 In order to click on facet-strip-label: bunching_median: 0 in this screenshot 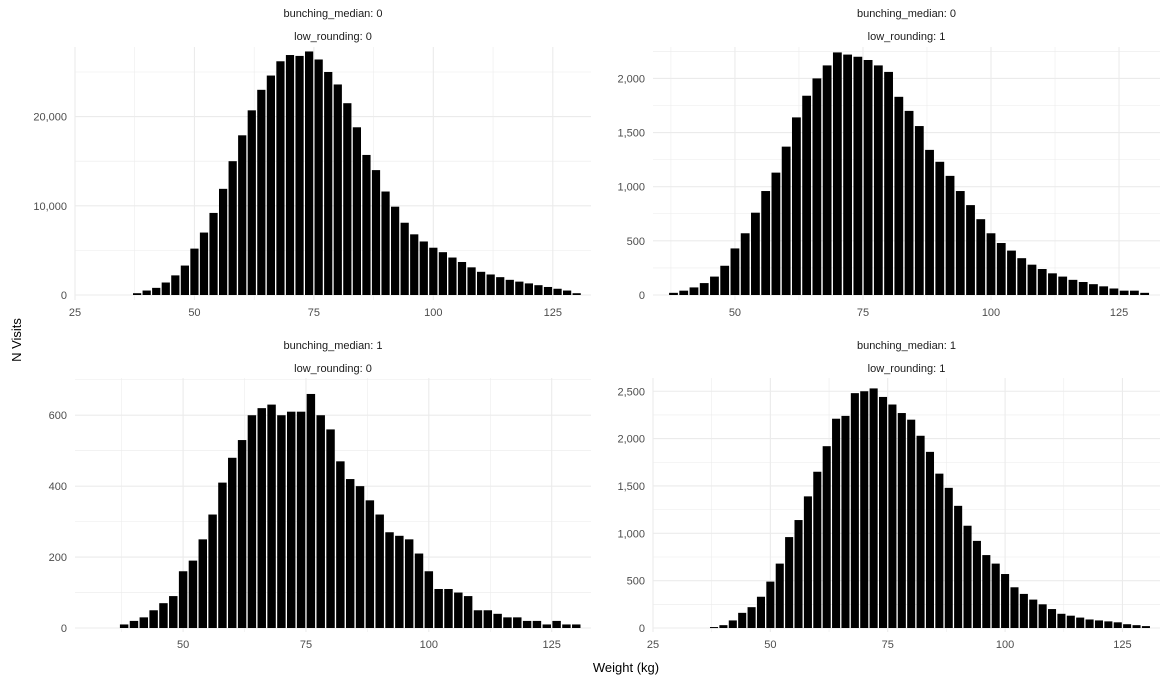, I will do `click(906, 14)`.